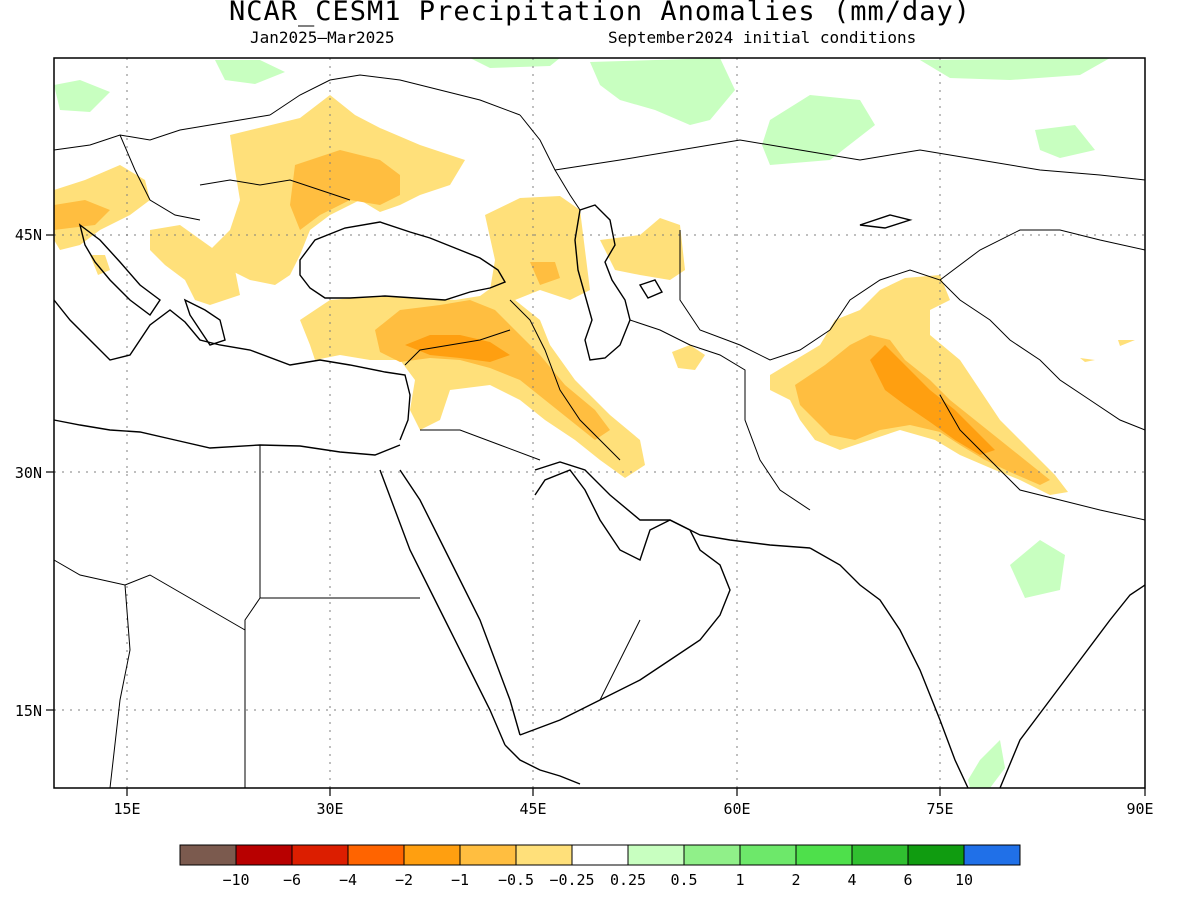  I want to click on colorbar-label-2: −4, so click(348, 880).